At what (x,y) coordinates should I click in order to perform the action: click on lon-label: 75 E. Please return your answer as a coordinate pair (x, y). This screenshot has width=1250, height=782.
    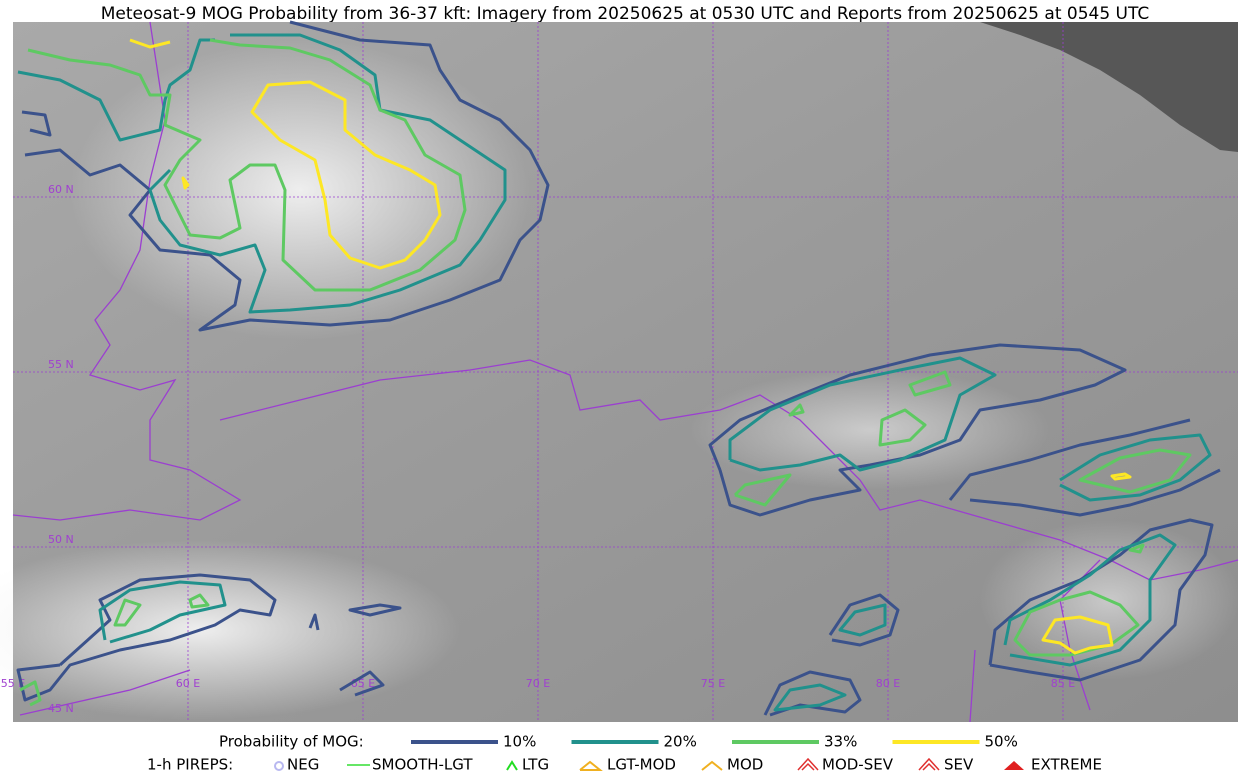
    Looking at the image, I should click on (713, 683).